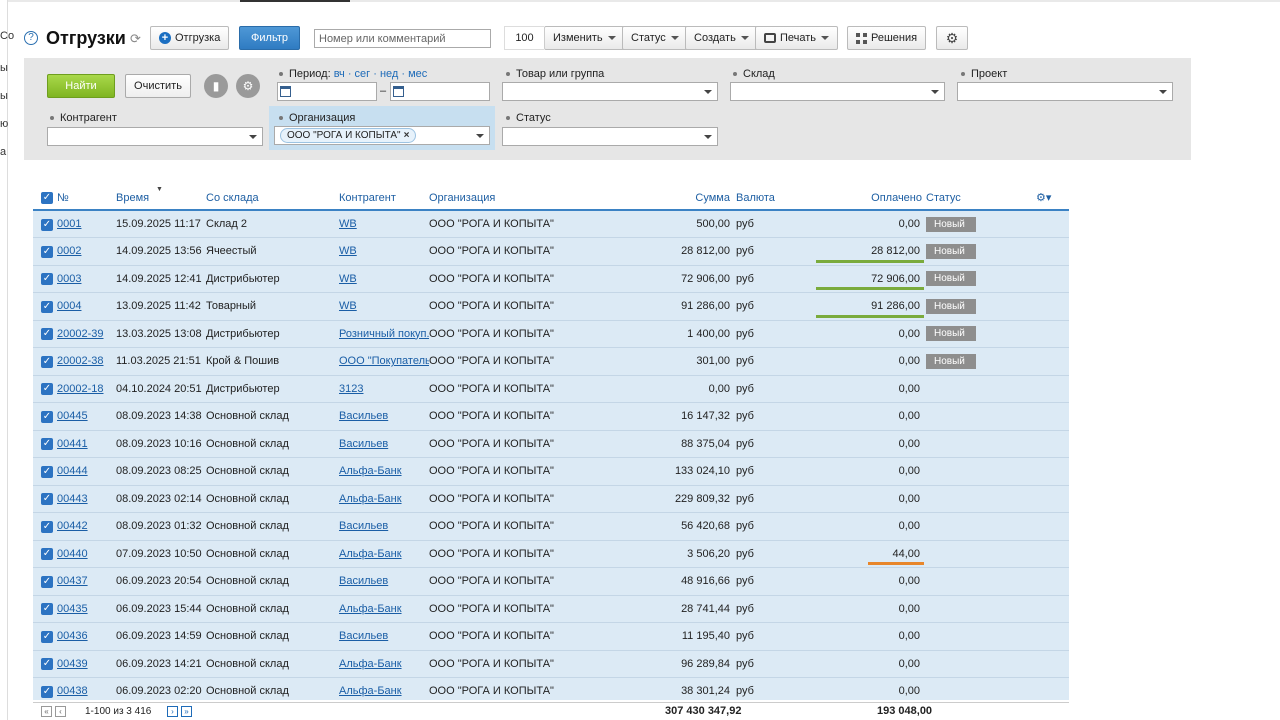 This screenshot has width=1280, height=720. Describe the element at coordinates (440, 91) in the screenshot. I see `period-to-field` at that location.